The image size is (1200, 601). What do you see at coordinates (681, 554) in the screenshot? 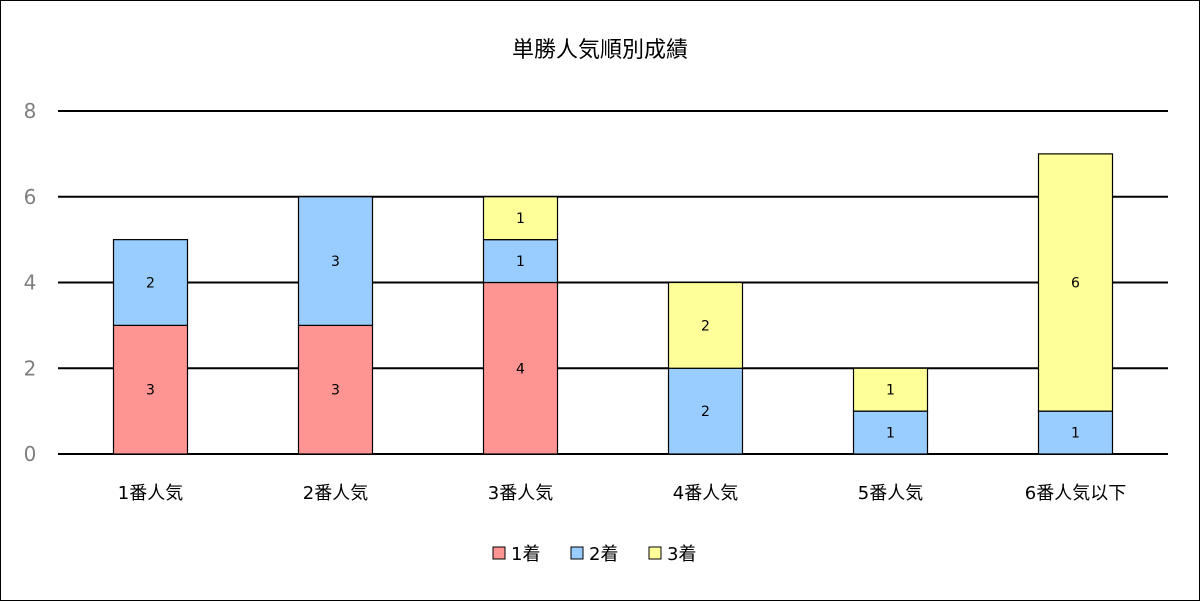
I see `legend-label: 3着` at bounding box center [681, 554].